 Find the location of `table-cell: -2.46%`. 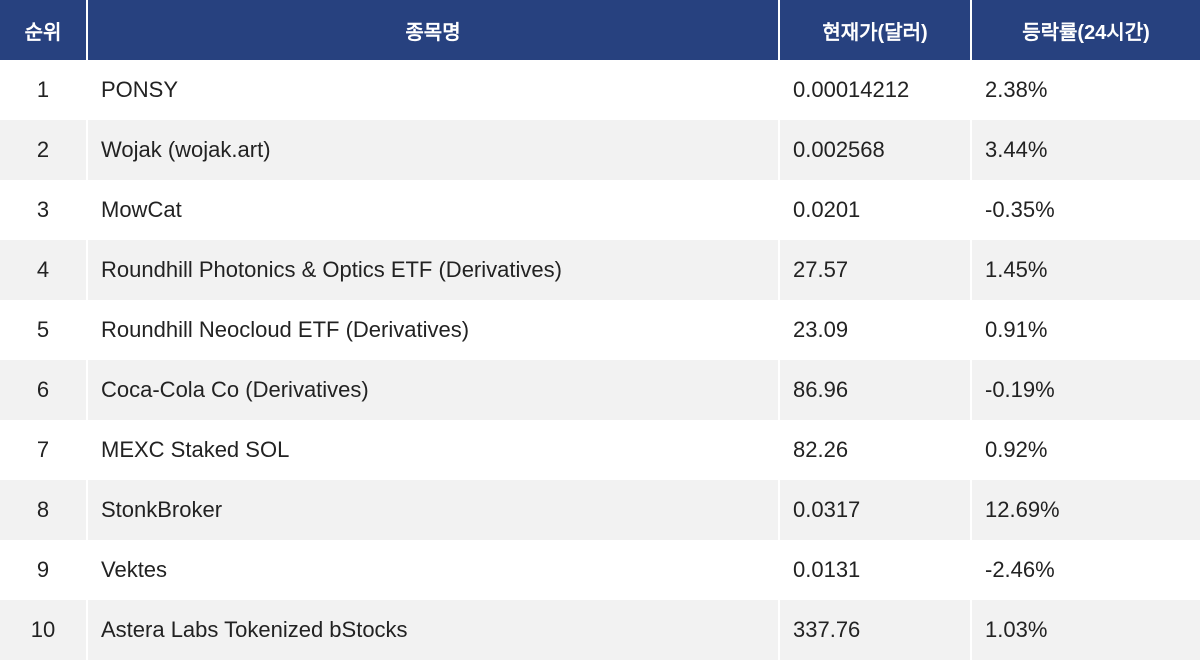

table-cell: -2.46% is located at coordinates (1085, 570).